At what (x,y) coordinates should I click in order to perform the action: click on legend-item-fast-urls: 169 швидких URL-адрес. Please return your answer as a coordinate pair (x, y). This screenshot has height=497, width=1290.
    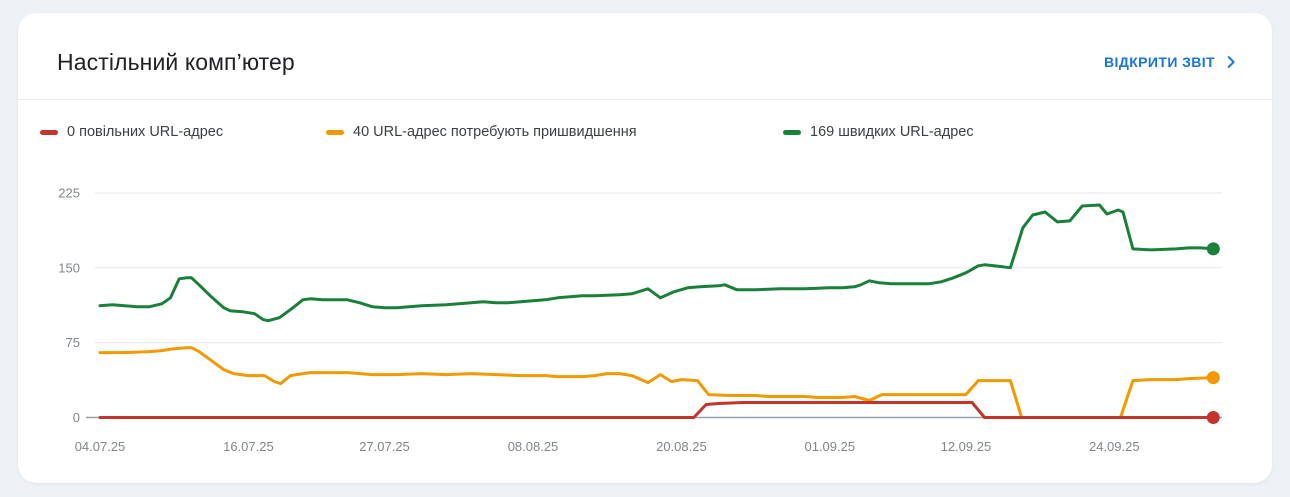
    Looking at the image, I should click on (878, 132).